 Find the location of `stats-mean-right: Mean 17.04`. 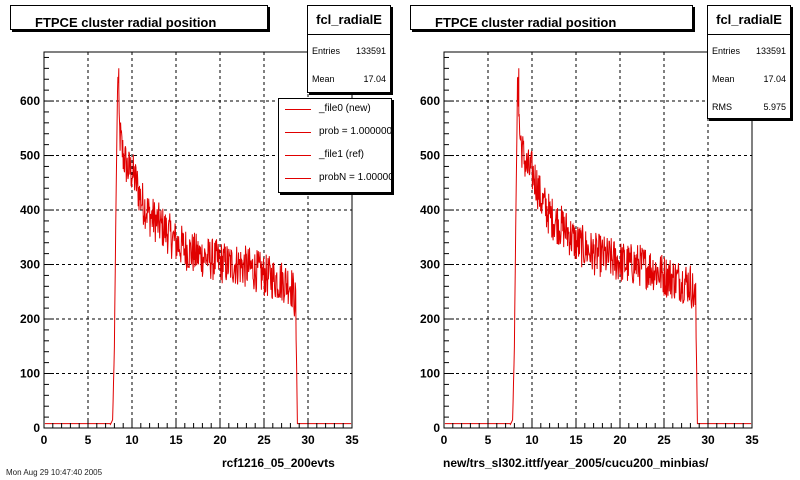

stats-mean-right: Mean 17.04 is located at coordinates (749, 81).